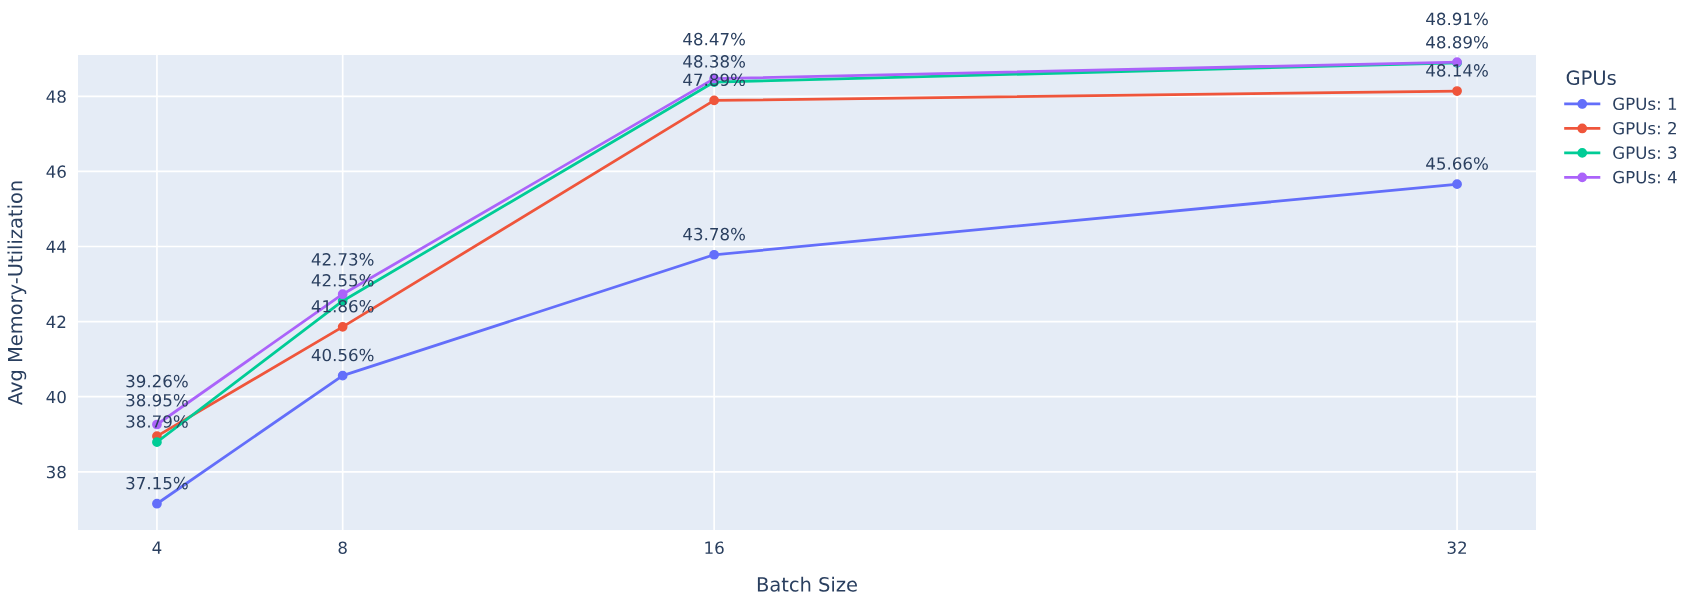 The height and width of the screenshot is (605, 1690). I want to click on data-label: 48.89%, so click(1457, 42).